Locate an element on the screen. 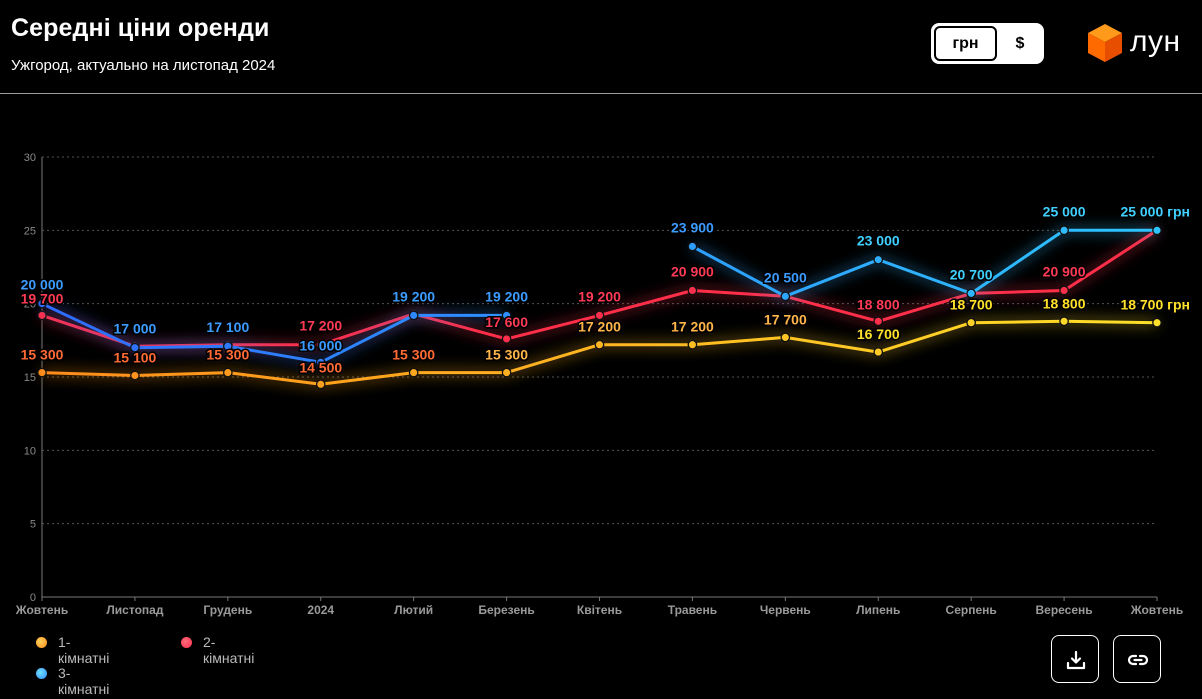 The height and width of the screenshot is (699, 1202). legend-label-3-room: 3-кімнатні is located at coordinates (84, 681).